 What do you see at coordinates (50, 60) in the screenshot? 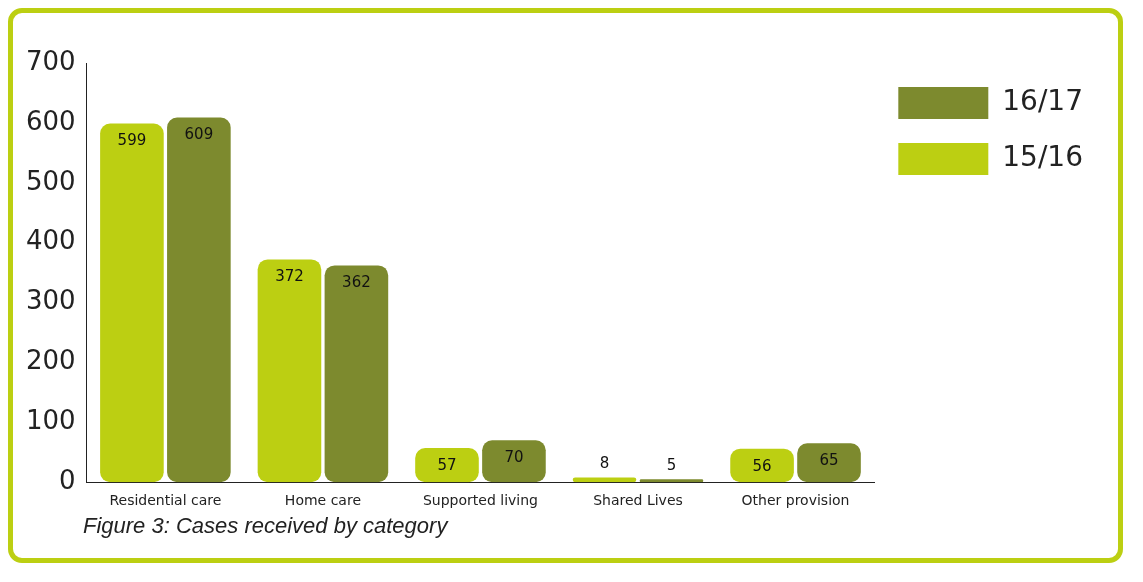
I see `y-tick-label: 700` at bounding box center [50, 60].